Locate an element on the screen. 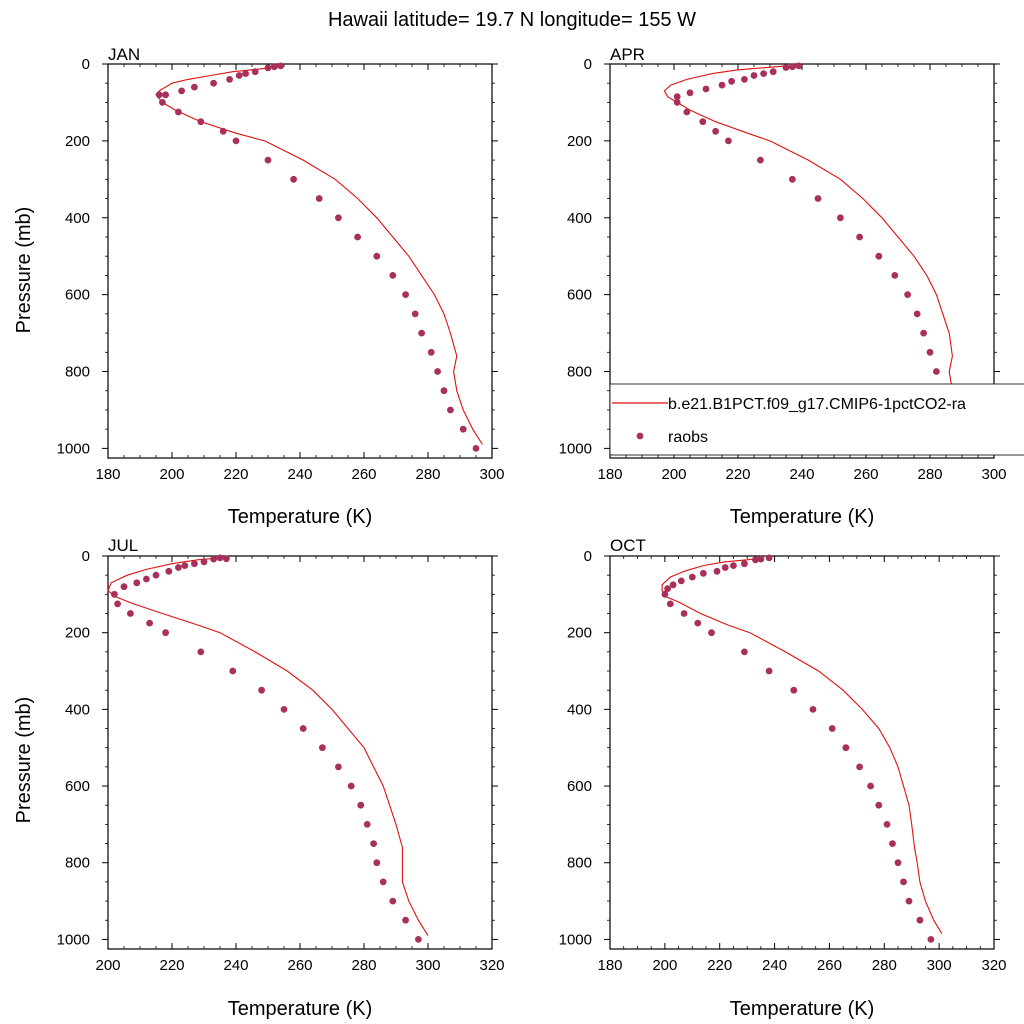  axis-ticks is located at coordinates (802, 752).